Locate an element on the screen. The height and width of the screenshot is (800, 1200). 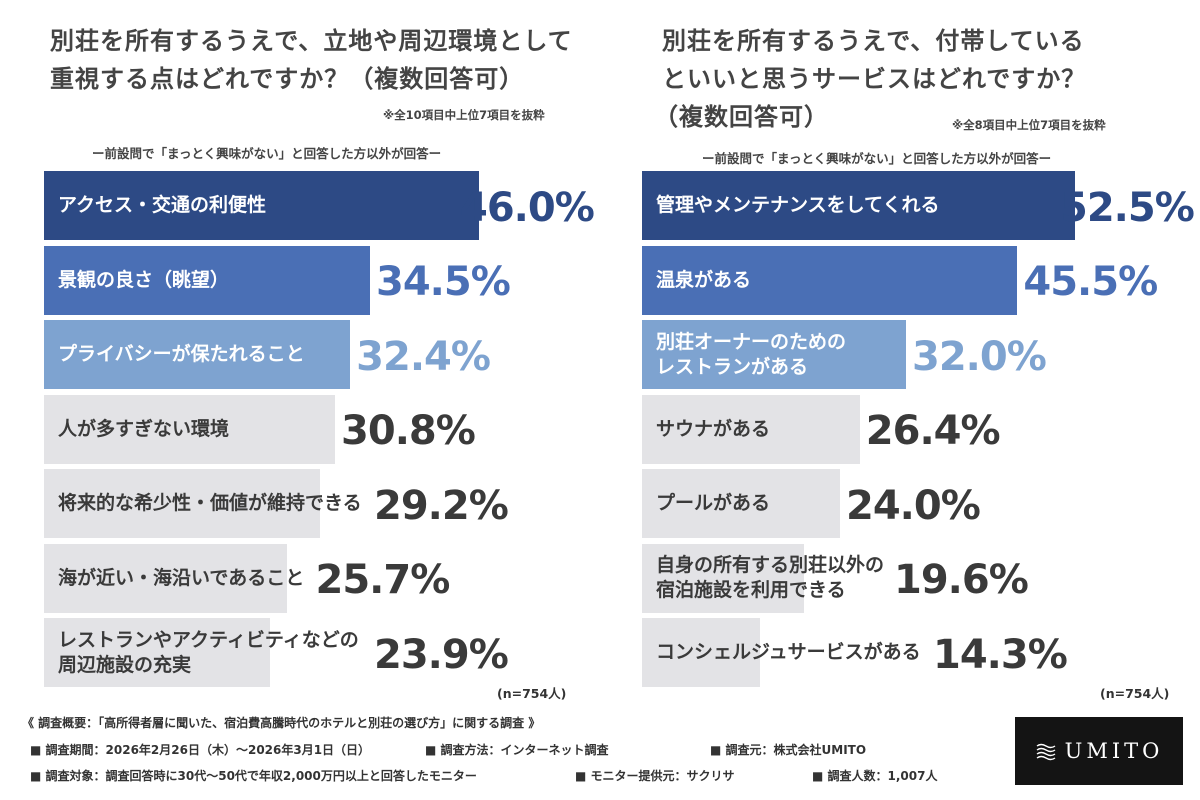
right-bar-value-2: 45.5% is located at coordinates (1090, 282).